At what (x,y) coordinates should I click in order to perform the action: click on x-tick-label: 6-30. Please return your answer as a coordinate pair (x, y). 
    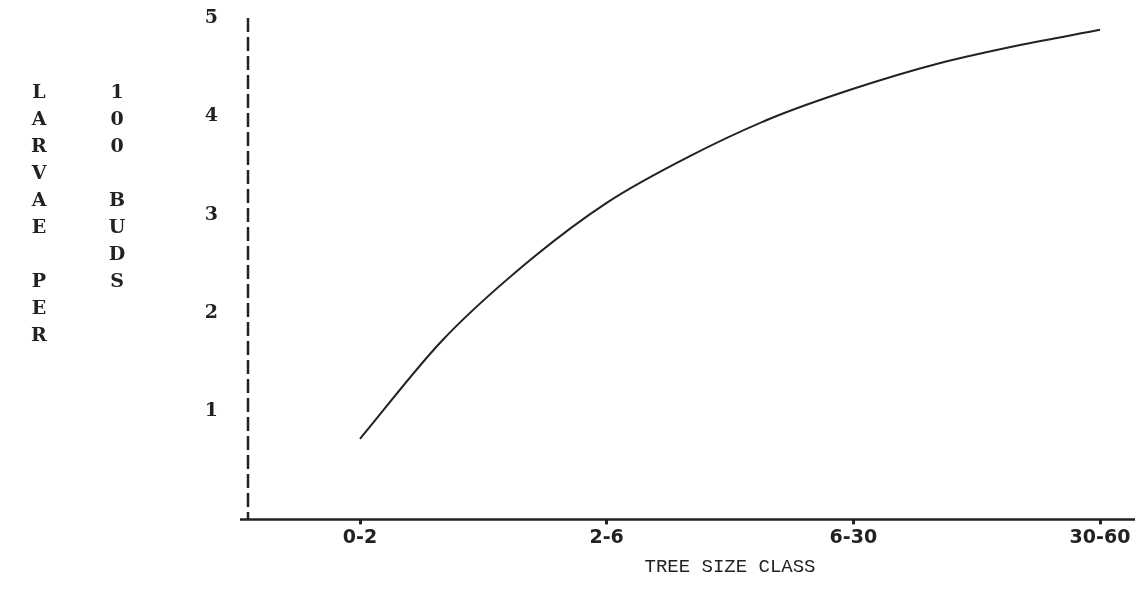
    Looking at the image, I should click on (853, 535).